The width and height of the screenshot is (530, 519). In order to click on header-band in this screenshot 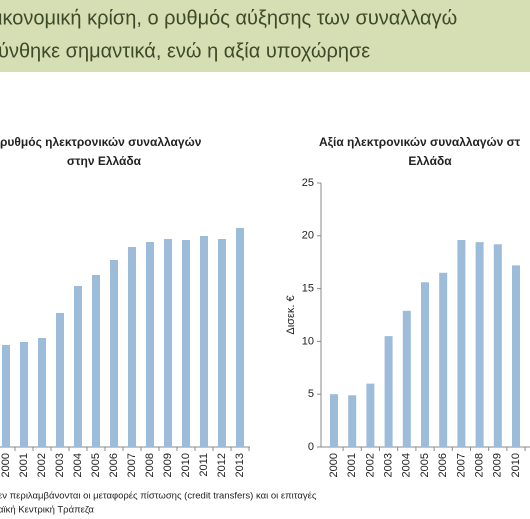, I will do `click(265, 36)`.